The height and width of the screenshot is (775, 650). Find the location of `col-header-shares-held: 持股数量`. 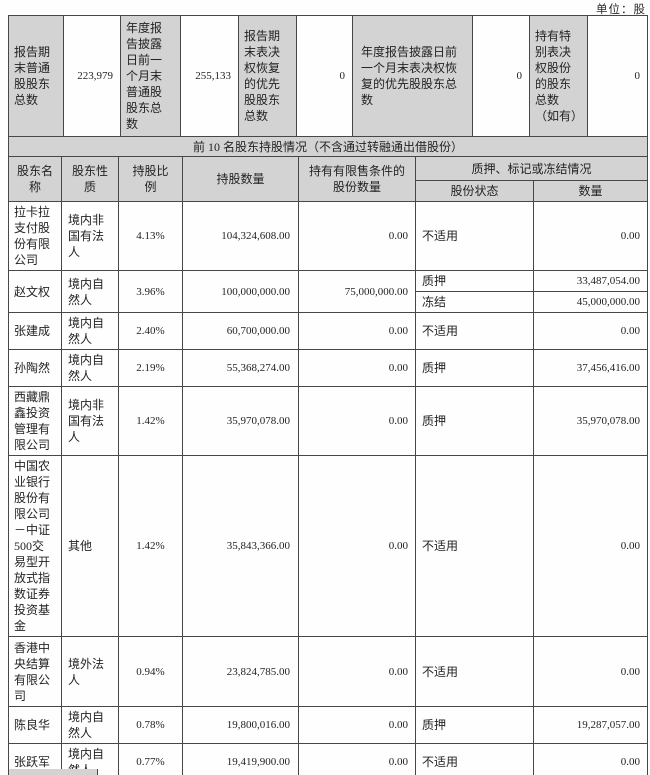

col-header-shares-held: 持股数量 is located at coordinates (240, 179).